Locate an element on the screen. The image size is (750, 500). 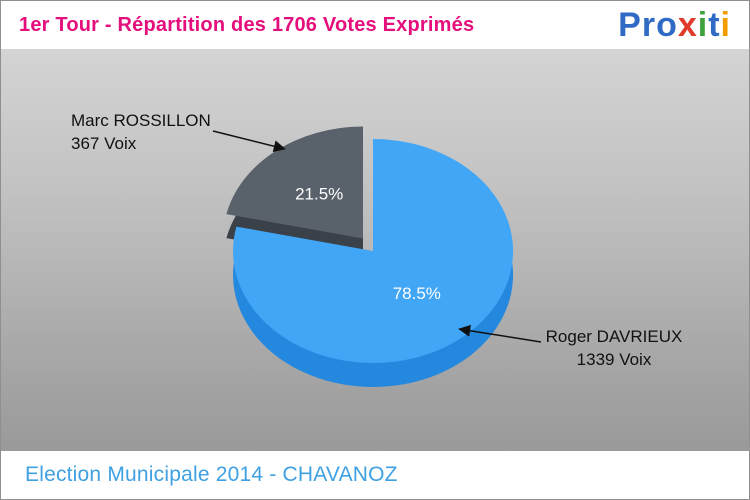
pie-slice is located at coordinates (294, 182).